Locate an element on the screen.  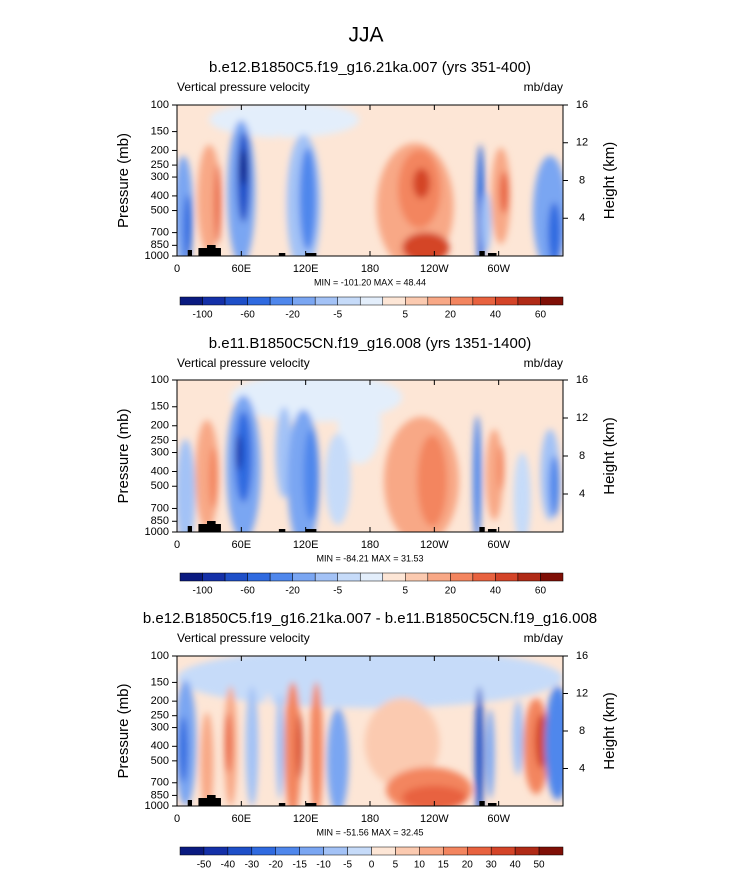
colorbar-label: 10 is located at coordinates (420, 865).